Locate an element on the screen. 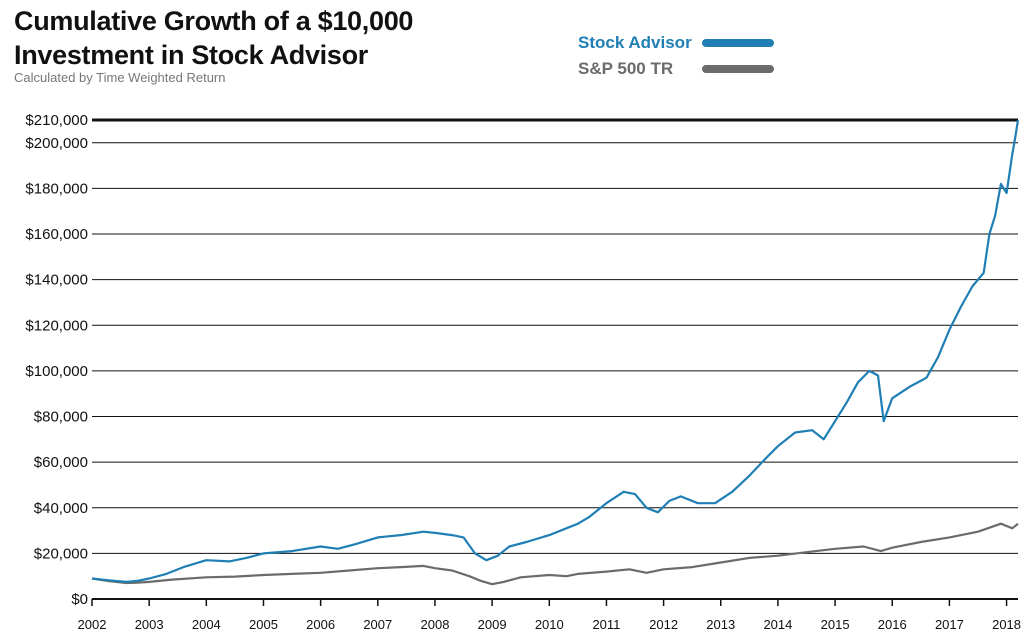  x-tick-label: 2005 is located at coordinates (263, 624).